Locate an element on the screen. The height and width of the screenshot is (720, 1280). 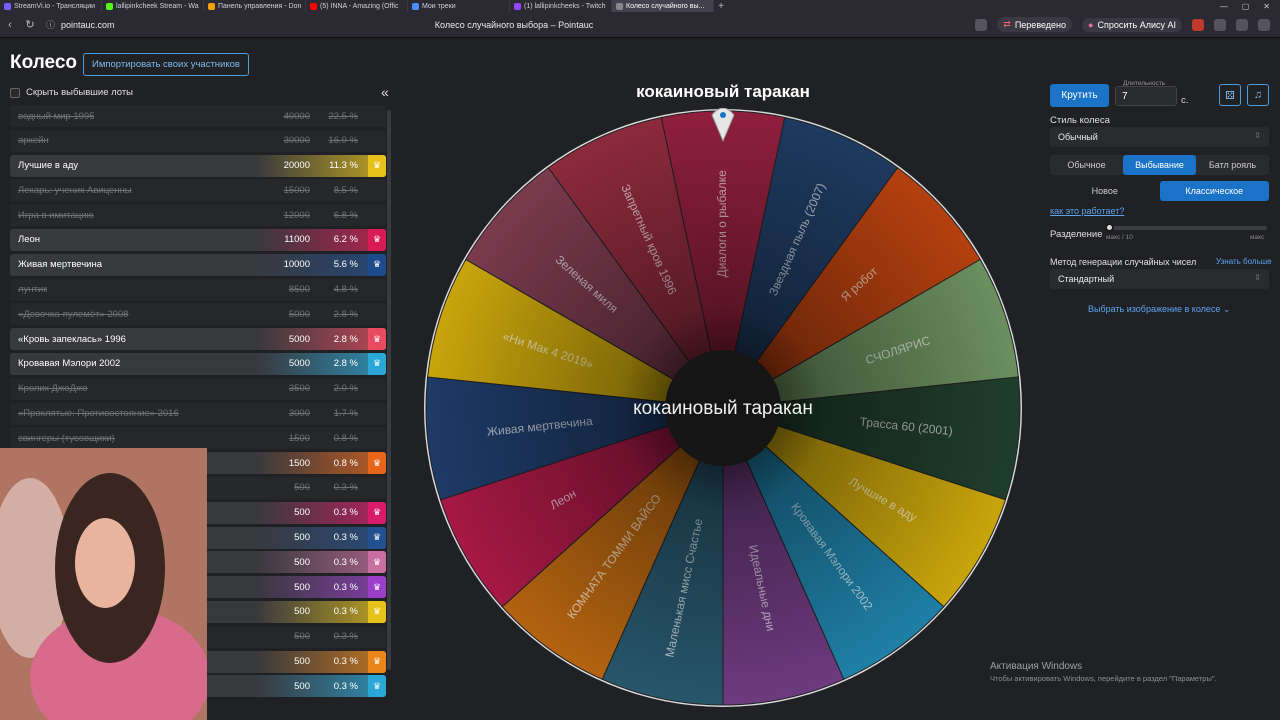
lot-name: Леон is located at coordinates (29, 240).